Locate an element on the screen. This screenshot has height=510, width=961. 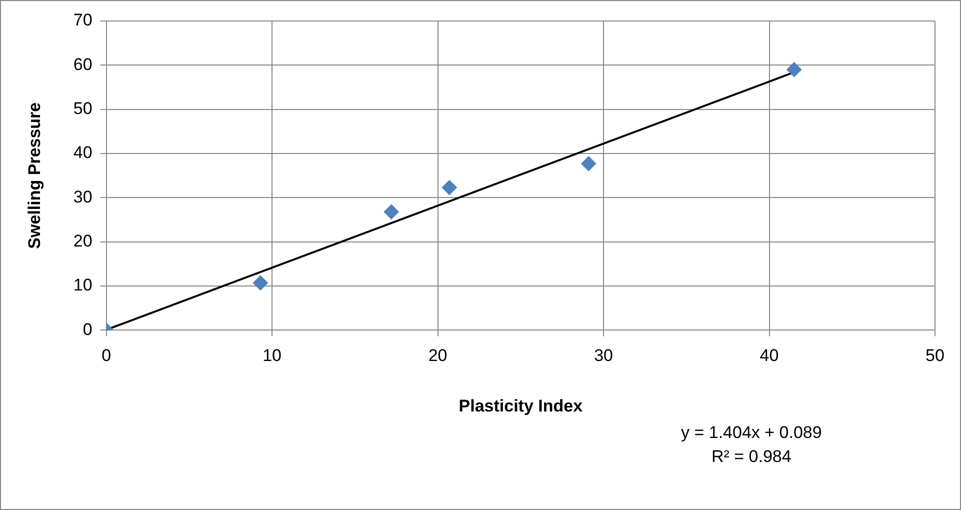
y-tick-label: 70 is located at coordinates (82, 20).